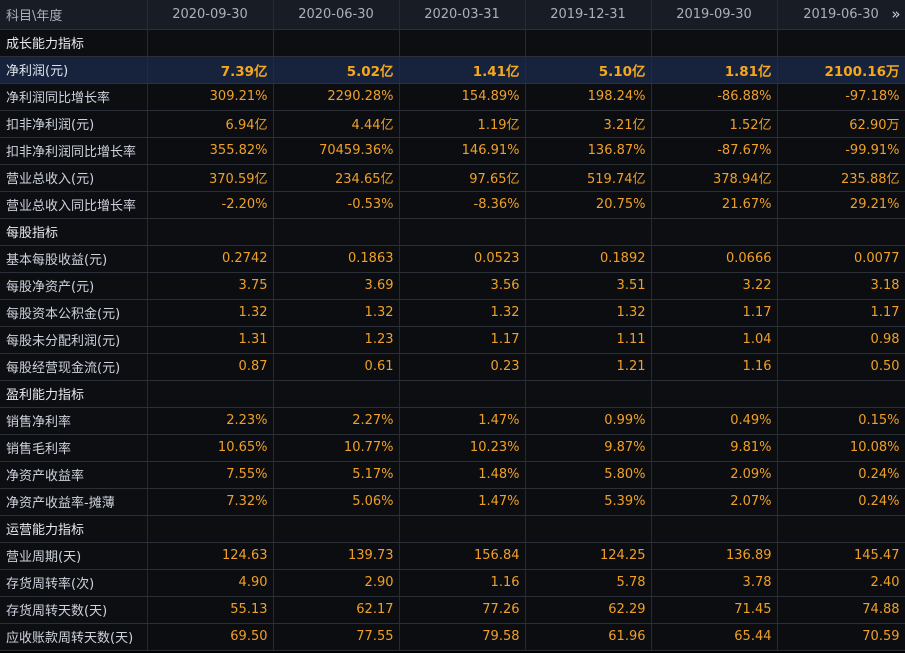 The width and height of the screenshot is (905, 653). Describe the element at coordinates (462, 556) in the screenshot. I see `metric-value: 156.84` at that location.